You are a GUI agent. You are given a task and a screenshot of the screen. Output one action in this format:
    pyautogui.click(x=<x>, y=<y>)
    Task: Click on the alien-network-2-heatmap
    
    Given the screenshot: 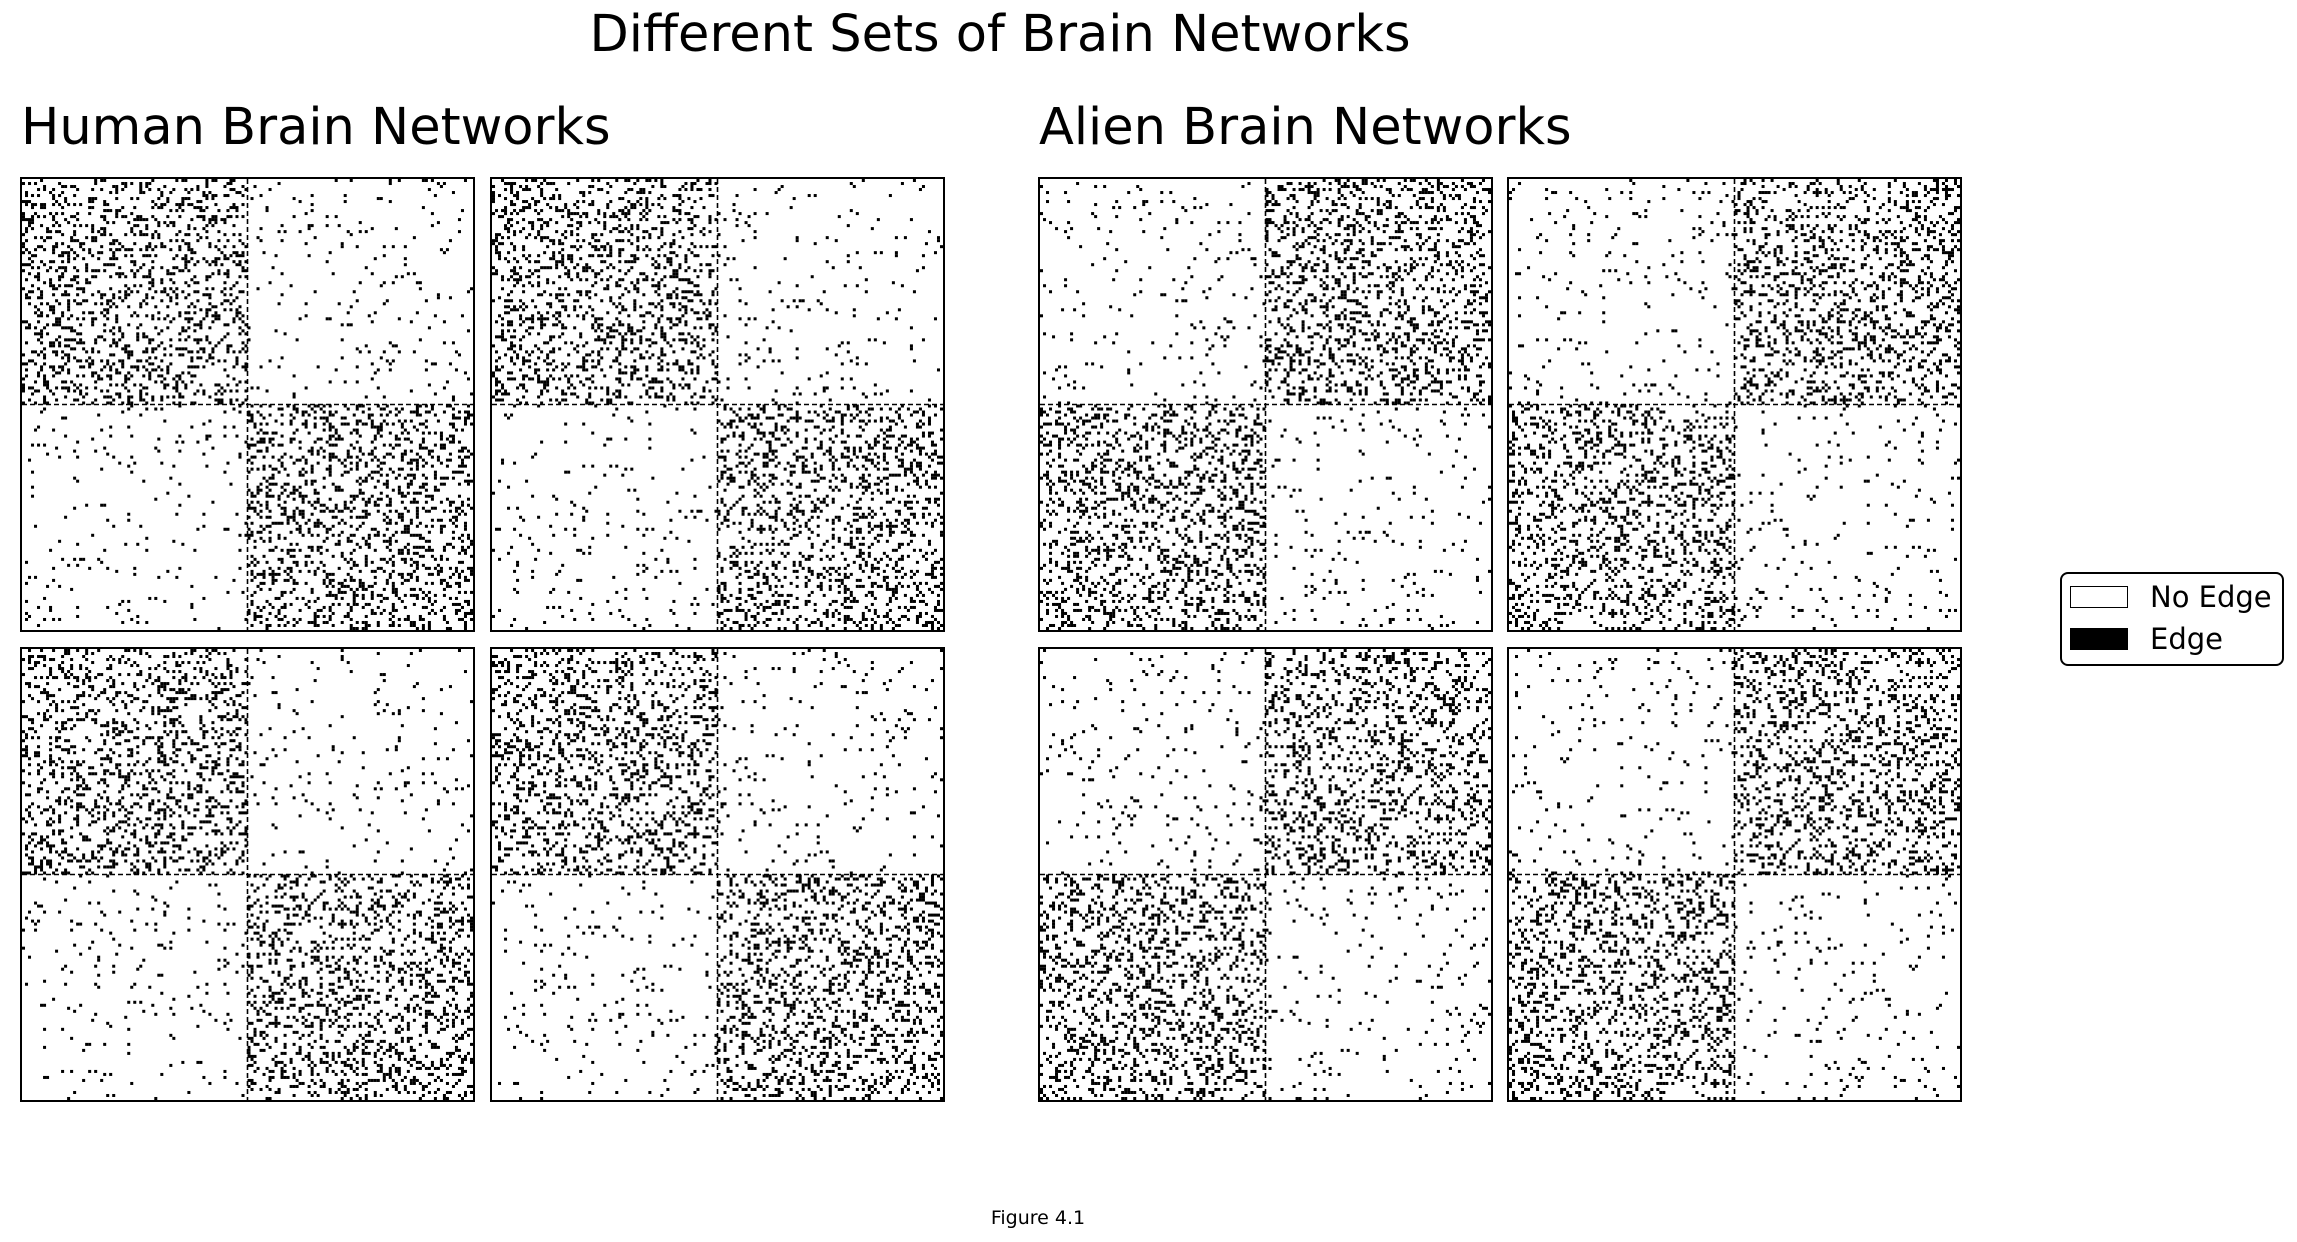 What is the action you would take?
    pyautogui.click(x=1734, y=404)
    